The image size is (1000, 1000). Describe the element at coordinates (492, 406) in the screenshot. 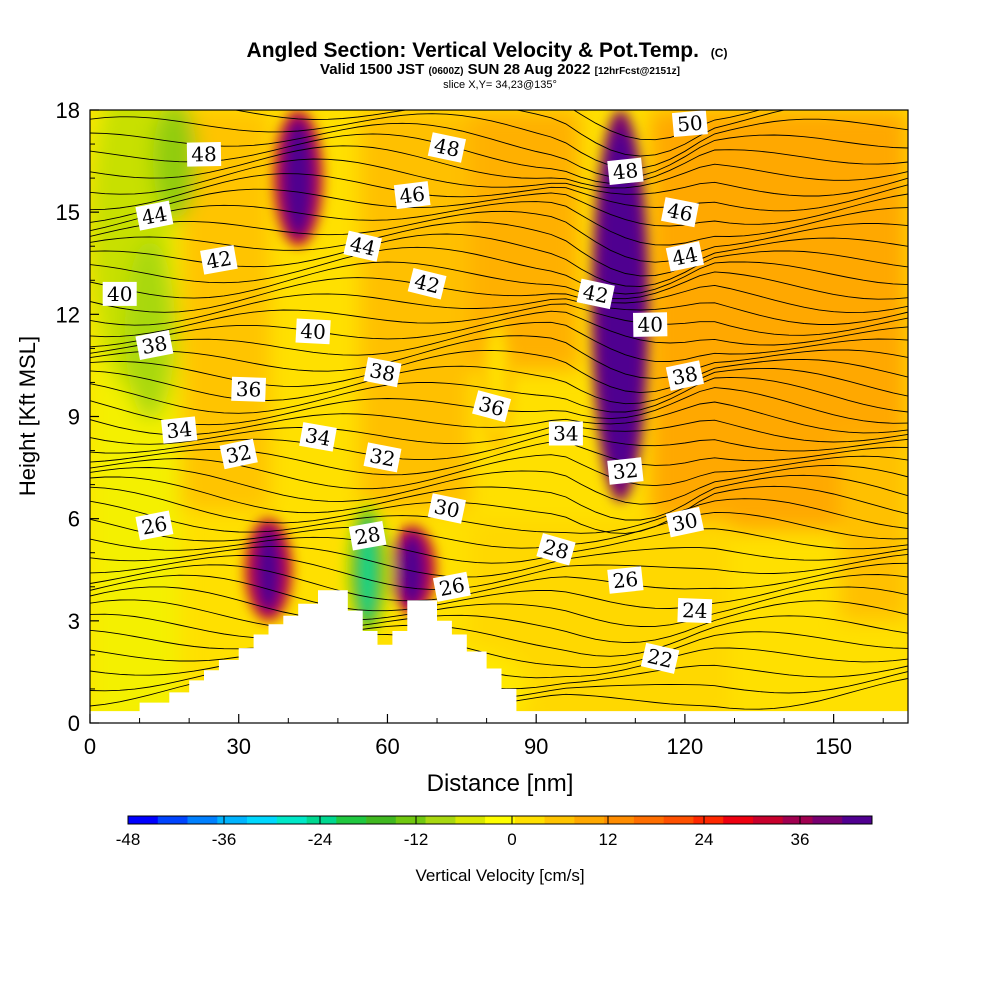

I see `isentrope-label: 36` at that location.